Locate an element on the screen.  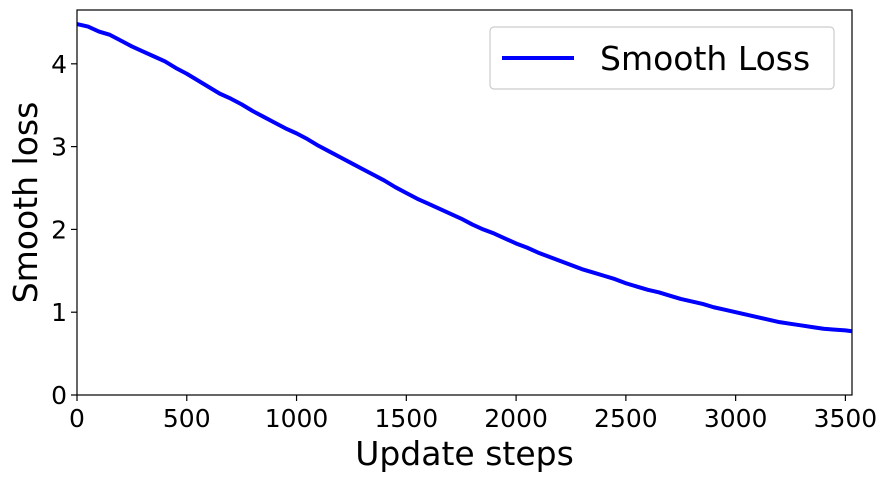
x-tick-label: 2000 is located at coordinates (516, 418).